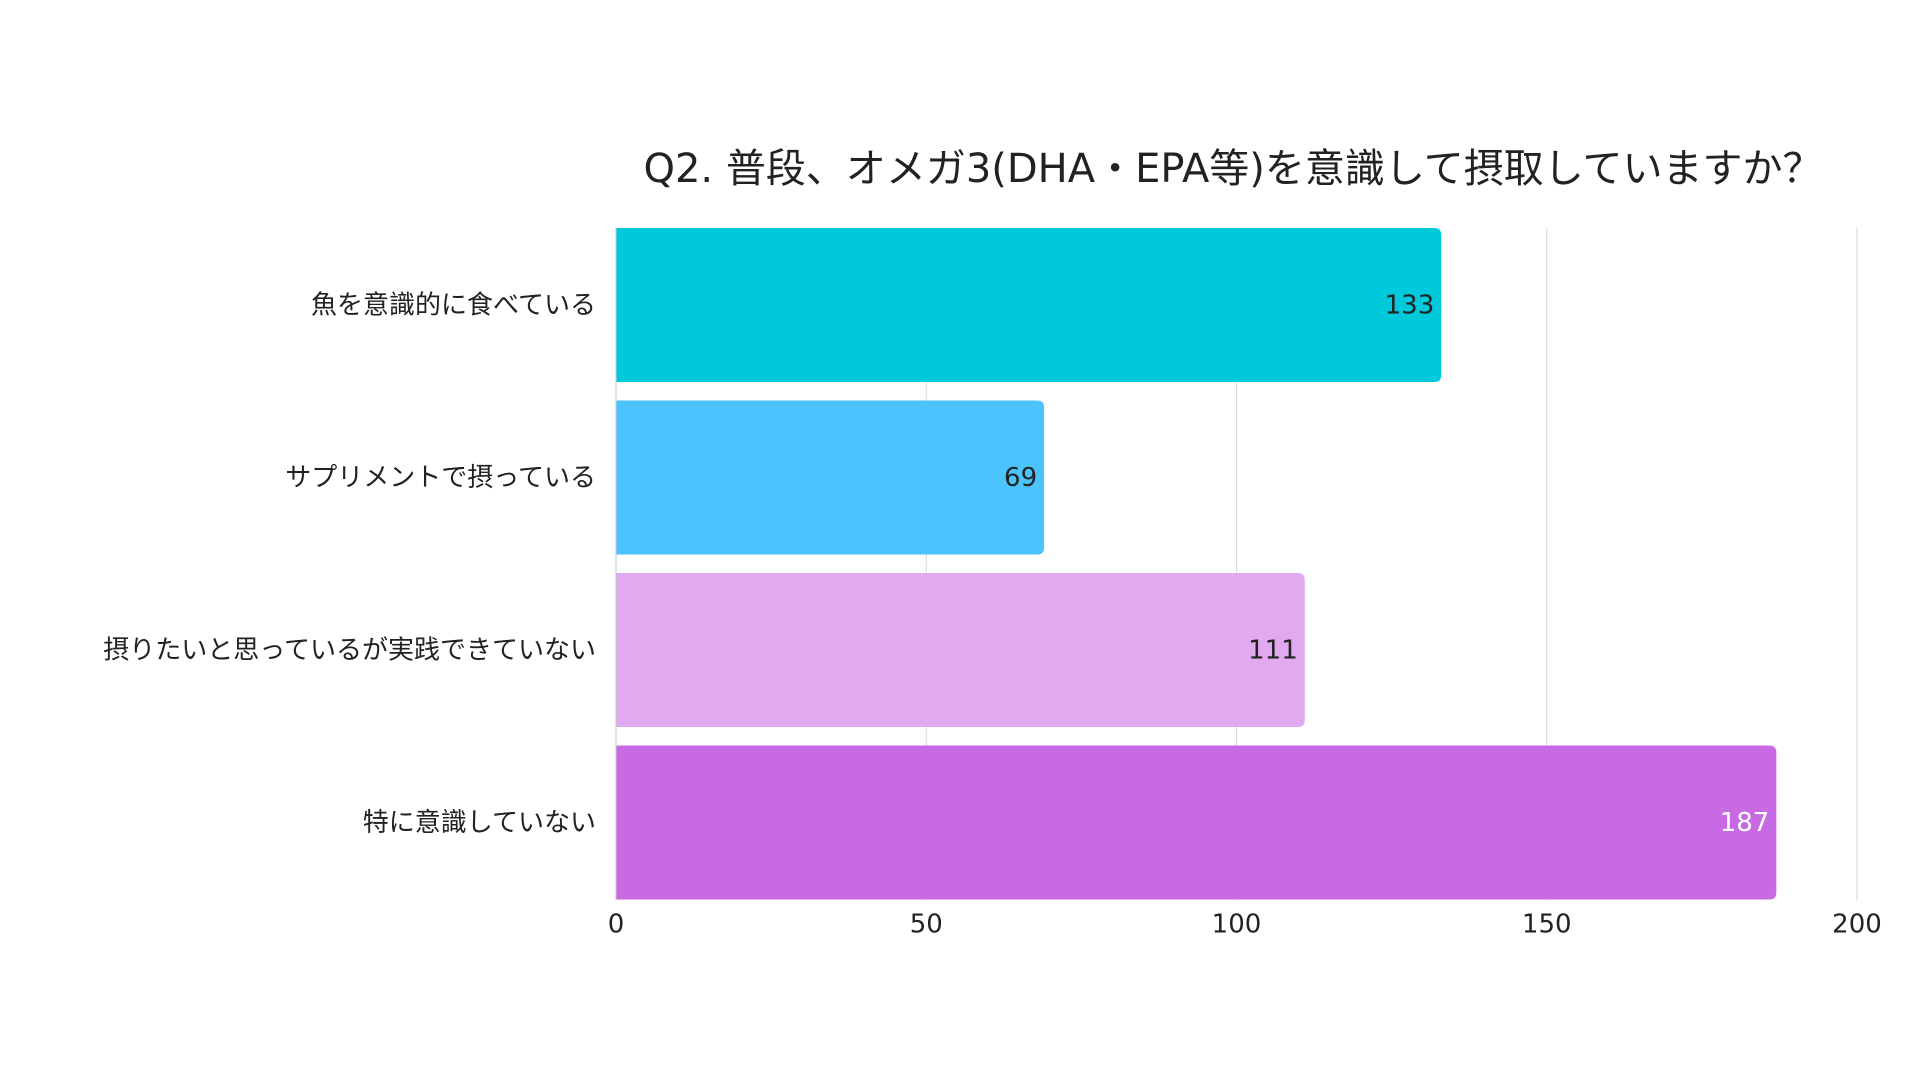 The width and height of the screenshot is (1920, 1080). What do you see at coordinates (1232, 169) in the screenshot?
I see `chart-title: Q2. 普段、オメガ3(DHA・EPA等)を意識して摂取していますか？` at bounding box center [1232, 169].